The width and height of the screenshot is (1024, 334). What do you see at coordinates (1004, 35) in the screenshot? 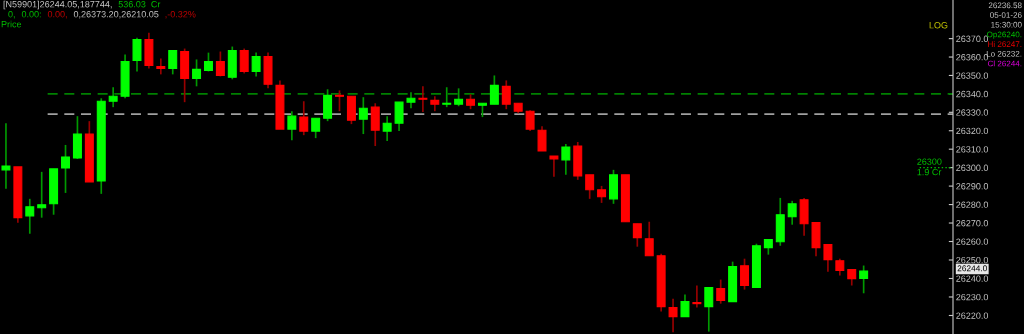
I see `text: Op26240.` at bounding box center [1004, 35].